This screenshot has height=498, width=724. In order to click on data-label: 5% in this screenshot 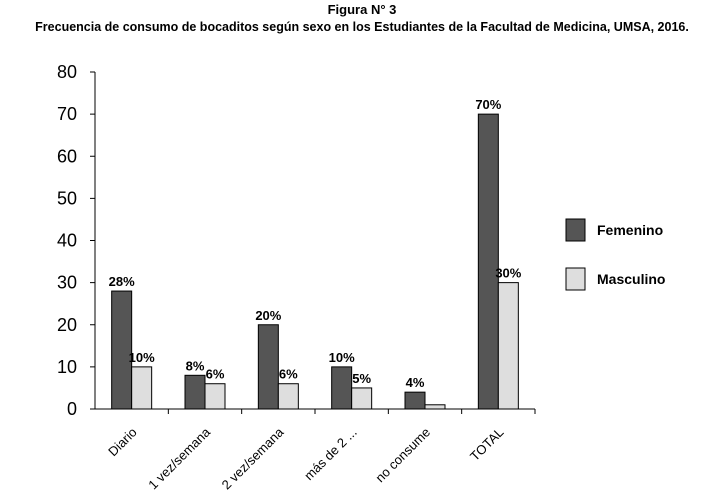, I will do `click(361, 378)`.